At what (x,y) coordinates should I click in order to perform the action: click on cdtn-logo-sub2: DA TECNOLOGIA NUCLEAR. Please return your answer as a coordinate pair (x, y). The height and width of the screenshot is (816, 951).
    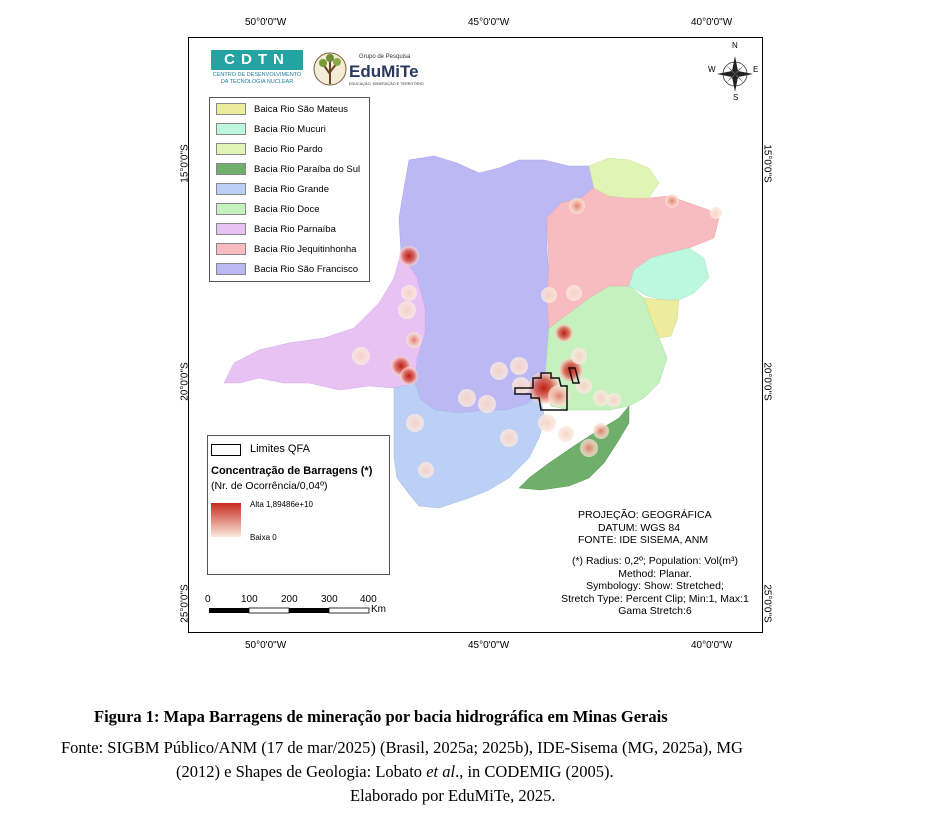
    Looking at the image, I should click on (257, 82).